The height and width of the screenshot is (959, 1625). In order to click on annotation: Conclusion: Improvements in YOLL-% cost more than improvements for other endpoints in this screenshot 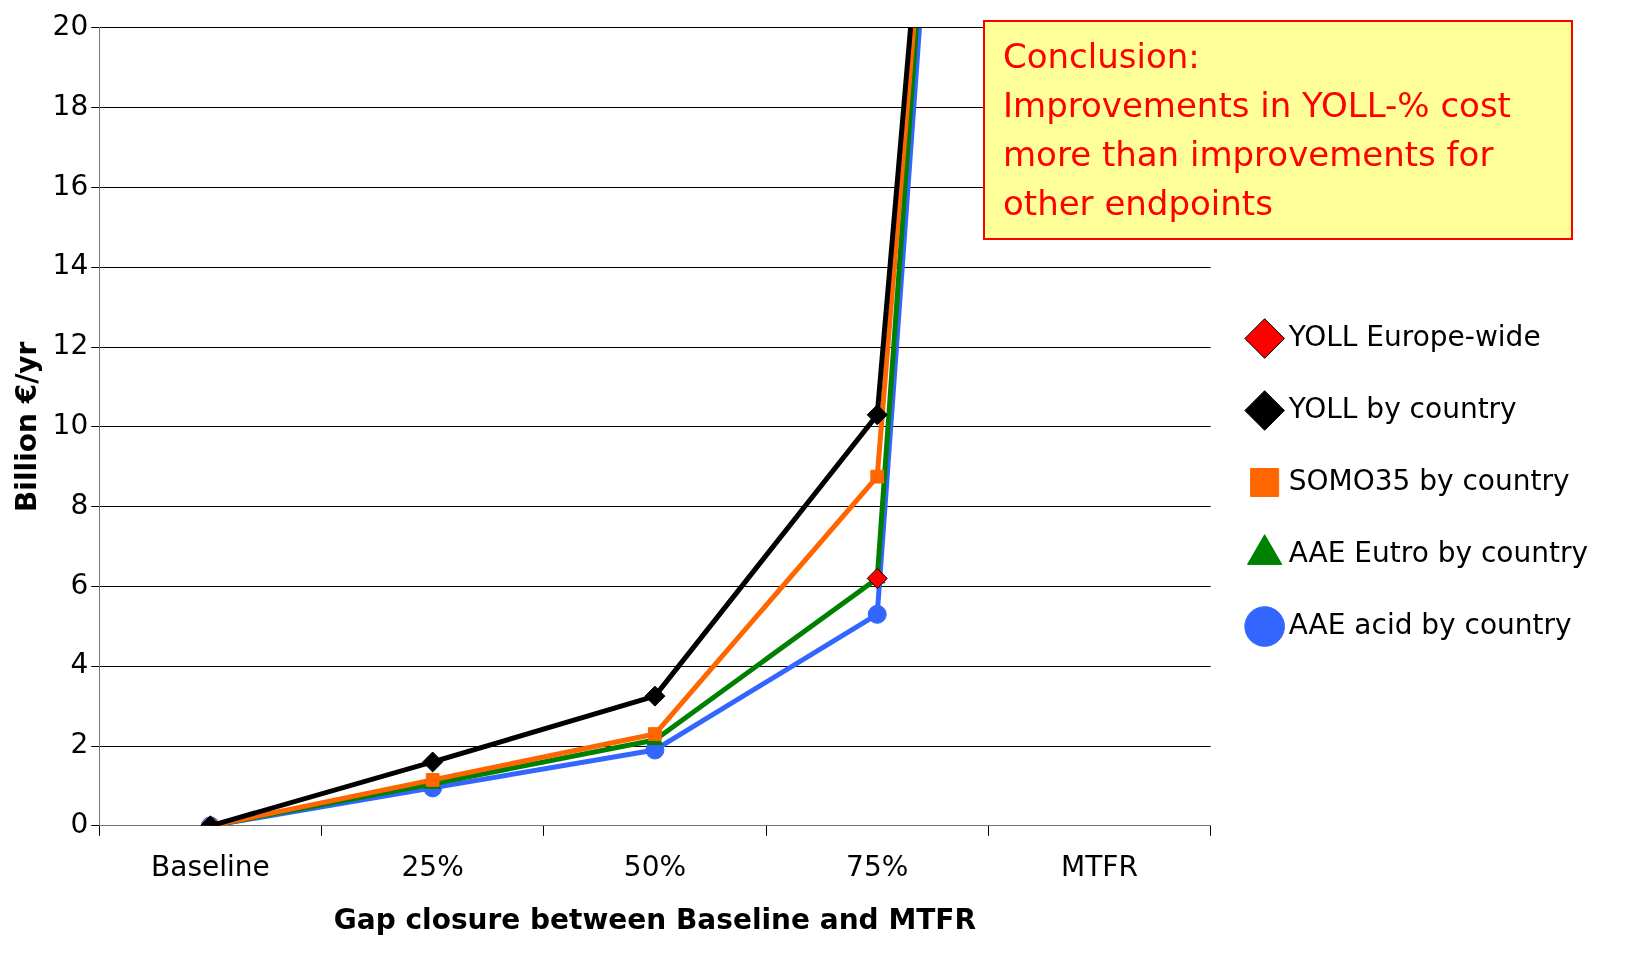, I will do `click(1278, 130)`.